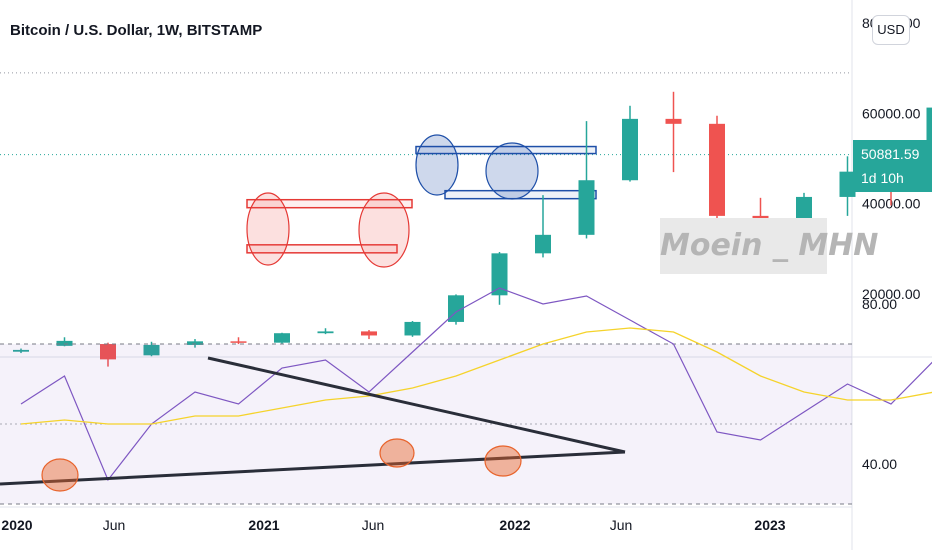 The image size is (932, 555). I want to click on price-axis-tick-label: 60000.00, so click(891, 113).